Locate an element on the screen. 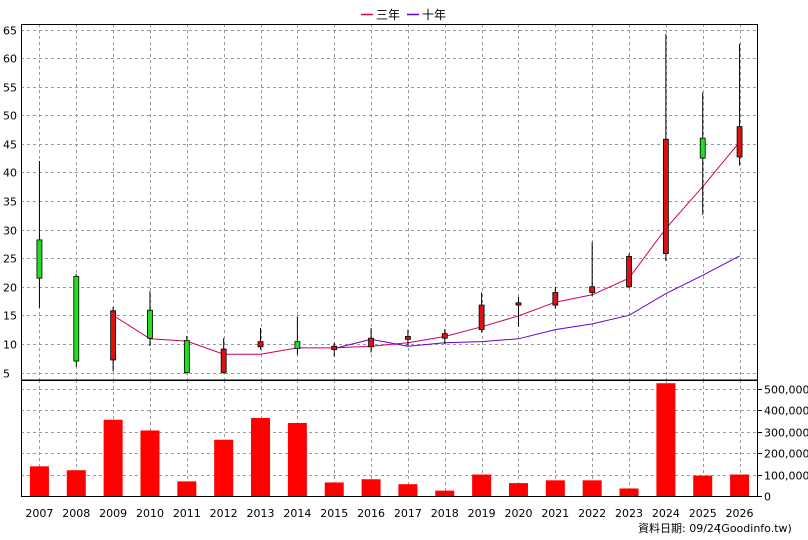 Image resolution: width=808 pixels, height=540 pixels. candle-2021 is located at coordinates (555, 297).